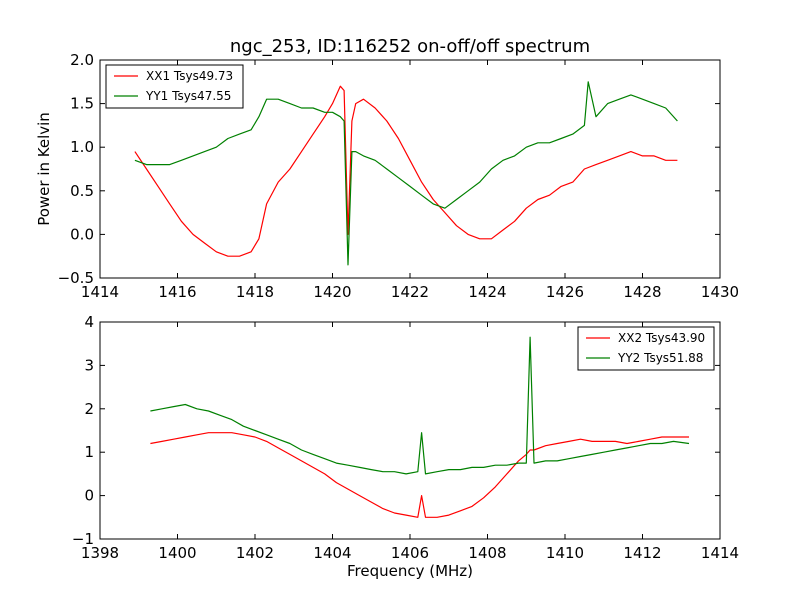 The width and height of the screenshot is (800, 600). What do you see at coordinates (332, 292) in the screenshot?
I see `x-tick-label: 1420` at bounding box center [332, 292].